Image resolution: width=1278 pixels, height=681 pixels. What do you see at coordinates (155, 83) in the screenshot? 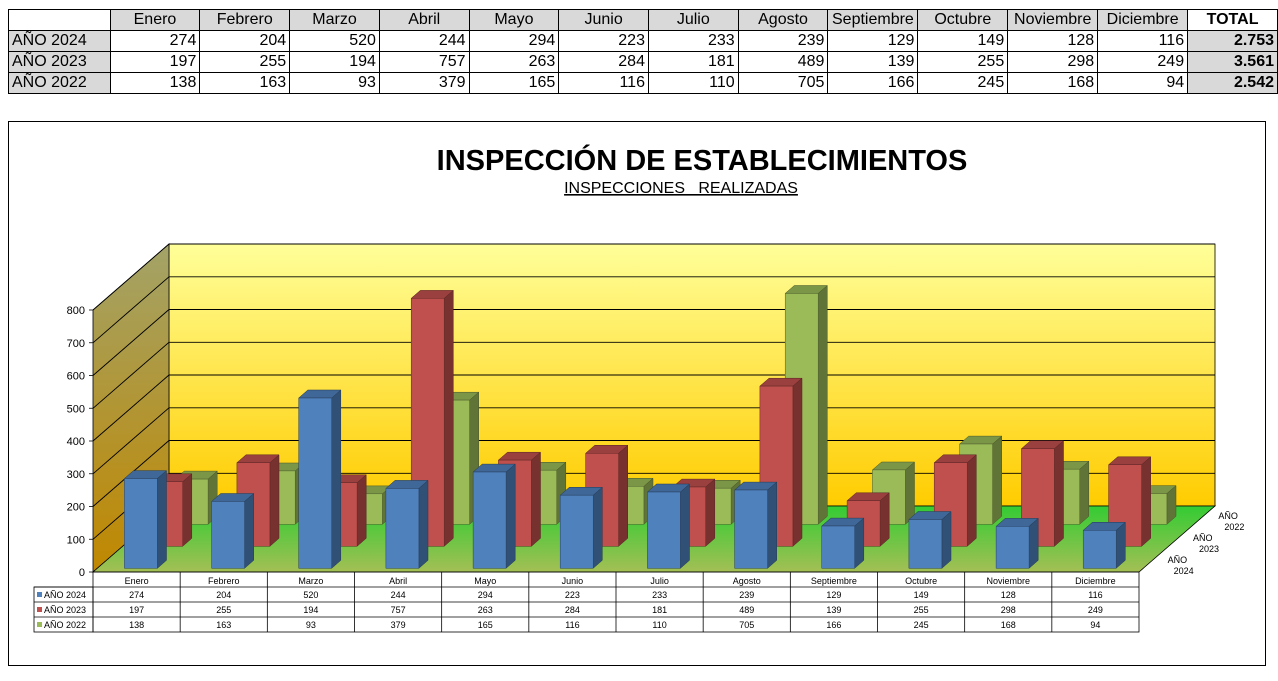
I see `summary-cell: 138` at bounding box center [155, 83].